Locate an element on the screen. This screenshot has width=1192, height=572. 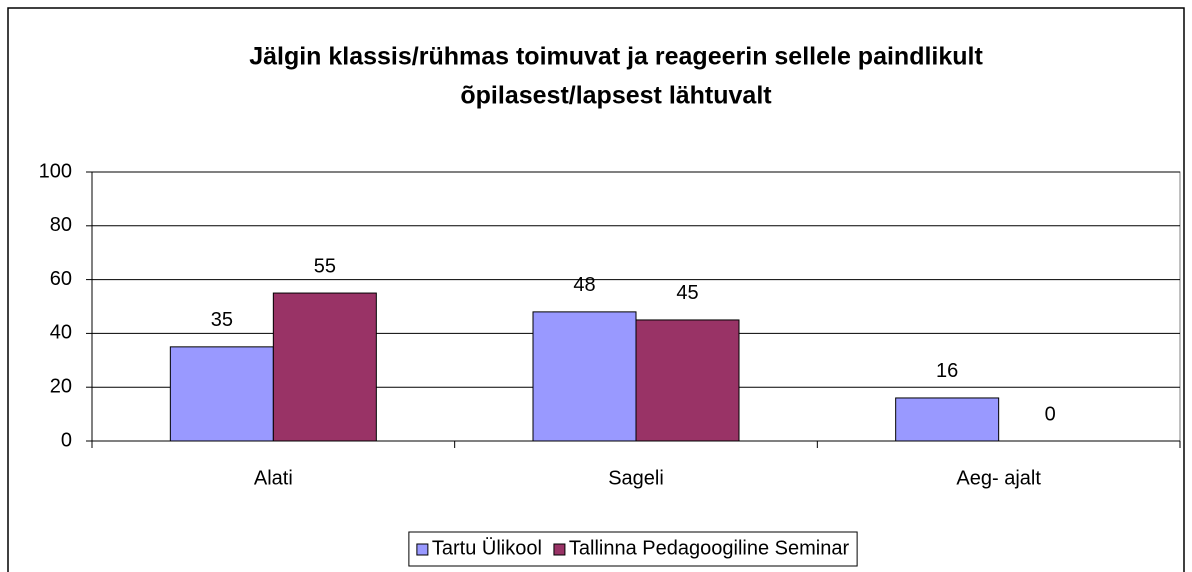
y-tick-label: 60 is located at coordinates (61, 279).